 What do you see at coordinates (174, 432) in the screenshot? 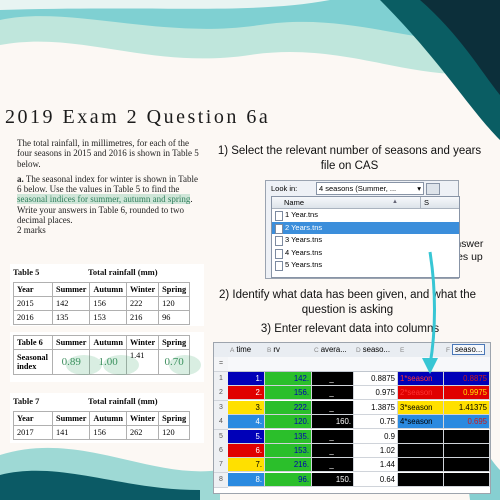
I see `table-cell: 120` at bounding box center [174, 432].